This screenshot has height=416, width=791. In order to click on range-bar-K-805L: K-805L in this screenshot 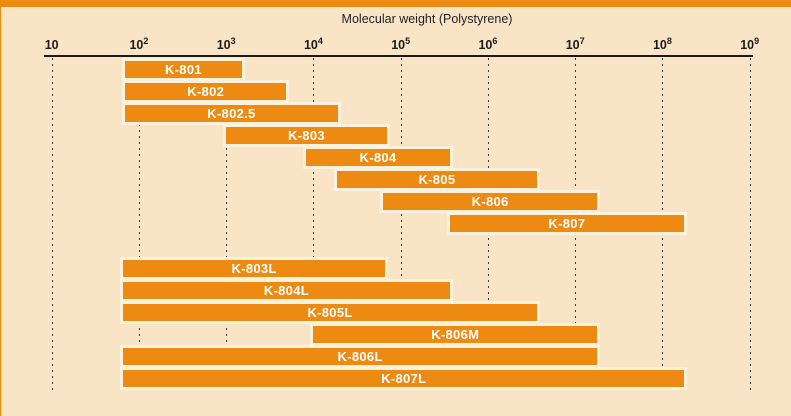, I will do `click(330, 312)`.